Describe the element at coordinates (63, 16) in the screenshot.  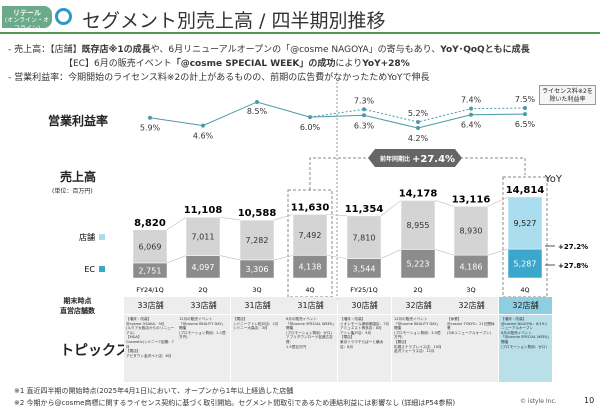
I see `circle-icon` at that location.